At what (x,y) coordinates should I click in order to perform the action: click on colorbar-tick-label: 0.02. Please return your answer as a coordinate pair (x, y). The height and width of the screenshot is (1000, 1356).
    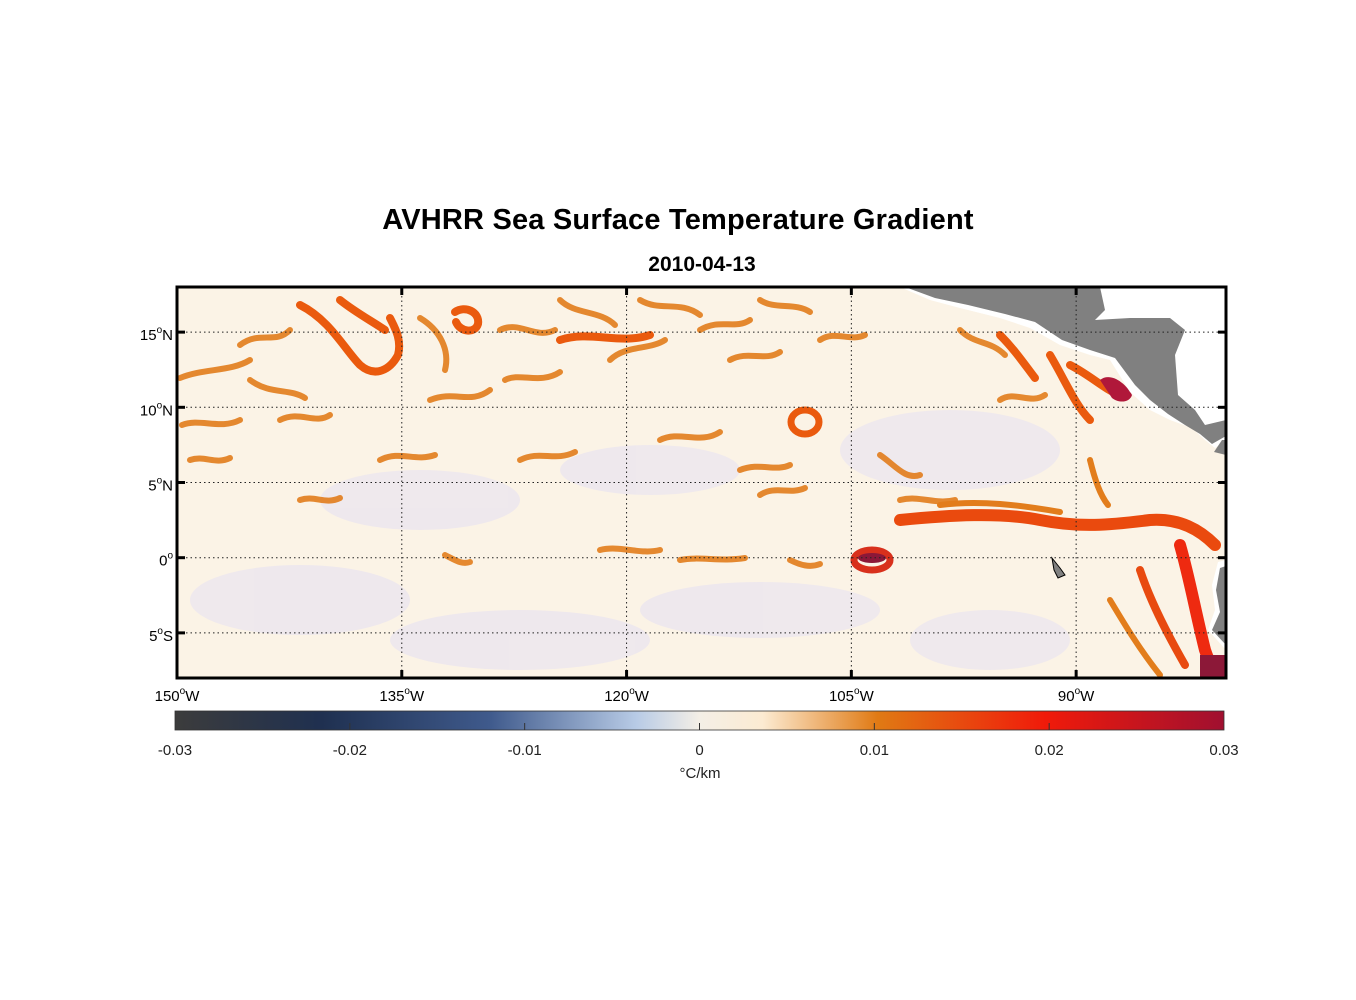
    Looking at the image, I should click on (1049, 750).